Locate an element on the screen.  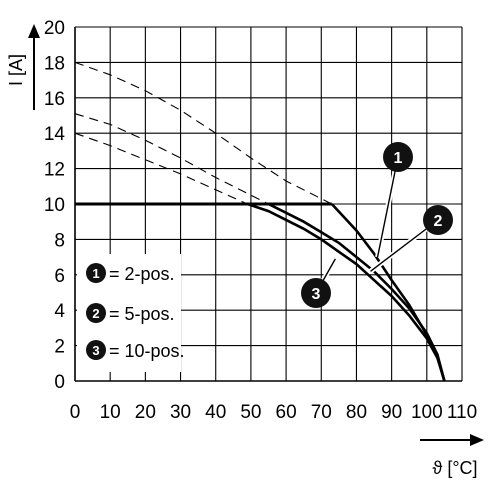
y-tick-label: 0 is located at coordinates (59, 382).